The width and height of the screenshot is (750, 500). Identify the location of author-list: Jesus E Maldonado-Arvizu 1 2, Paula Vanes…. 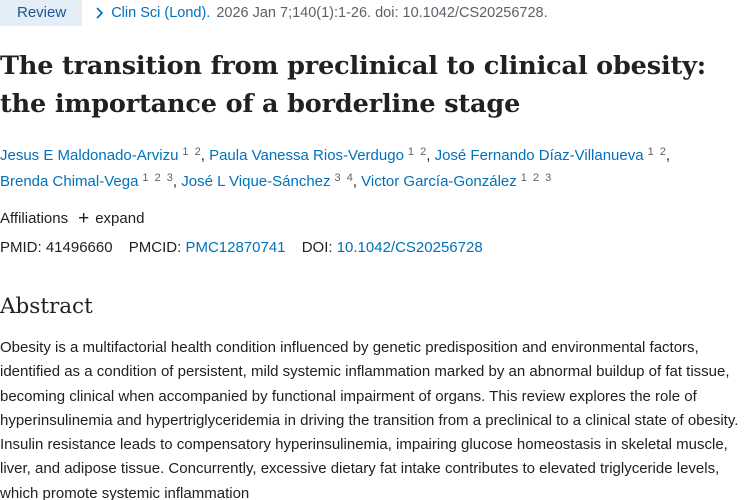
(375, 169).